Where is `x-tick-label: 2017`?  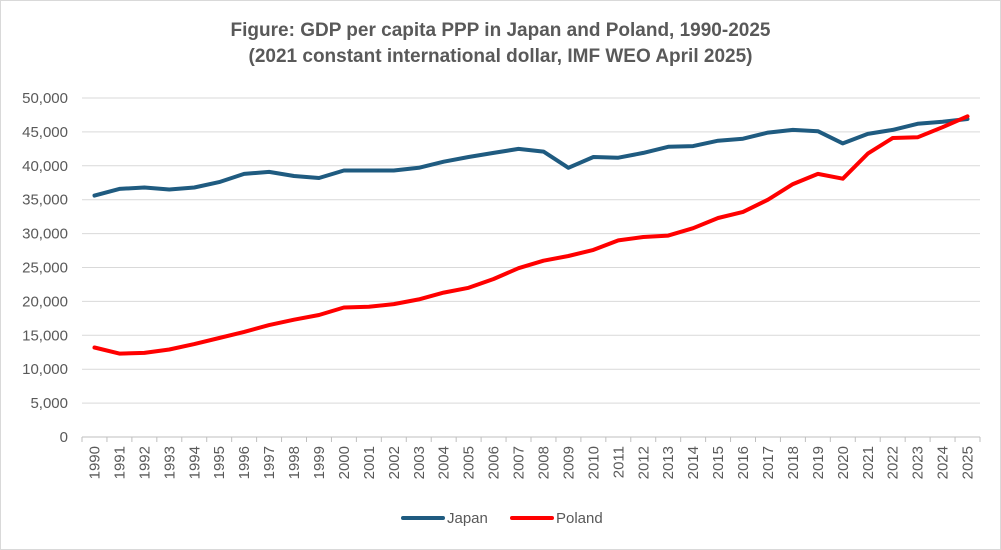
x-tick-label: 2017 is located at coordinates (768, 462).